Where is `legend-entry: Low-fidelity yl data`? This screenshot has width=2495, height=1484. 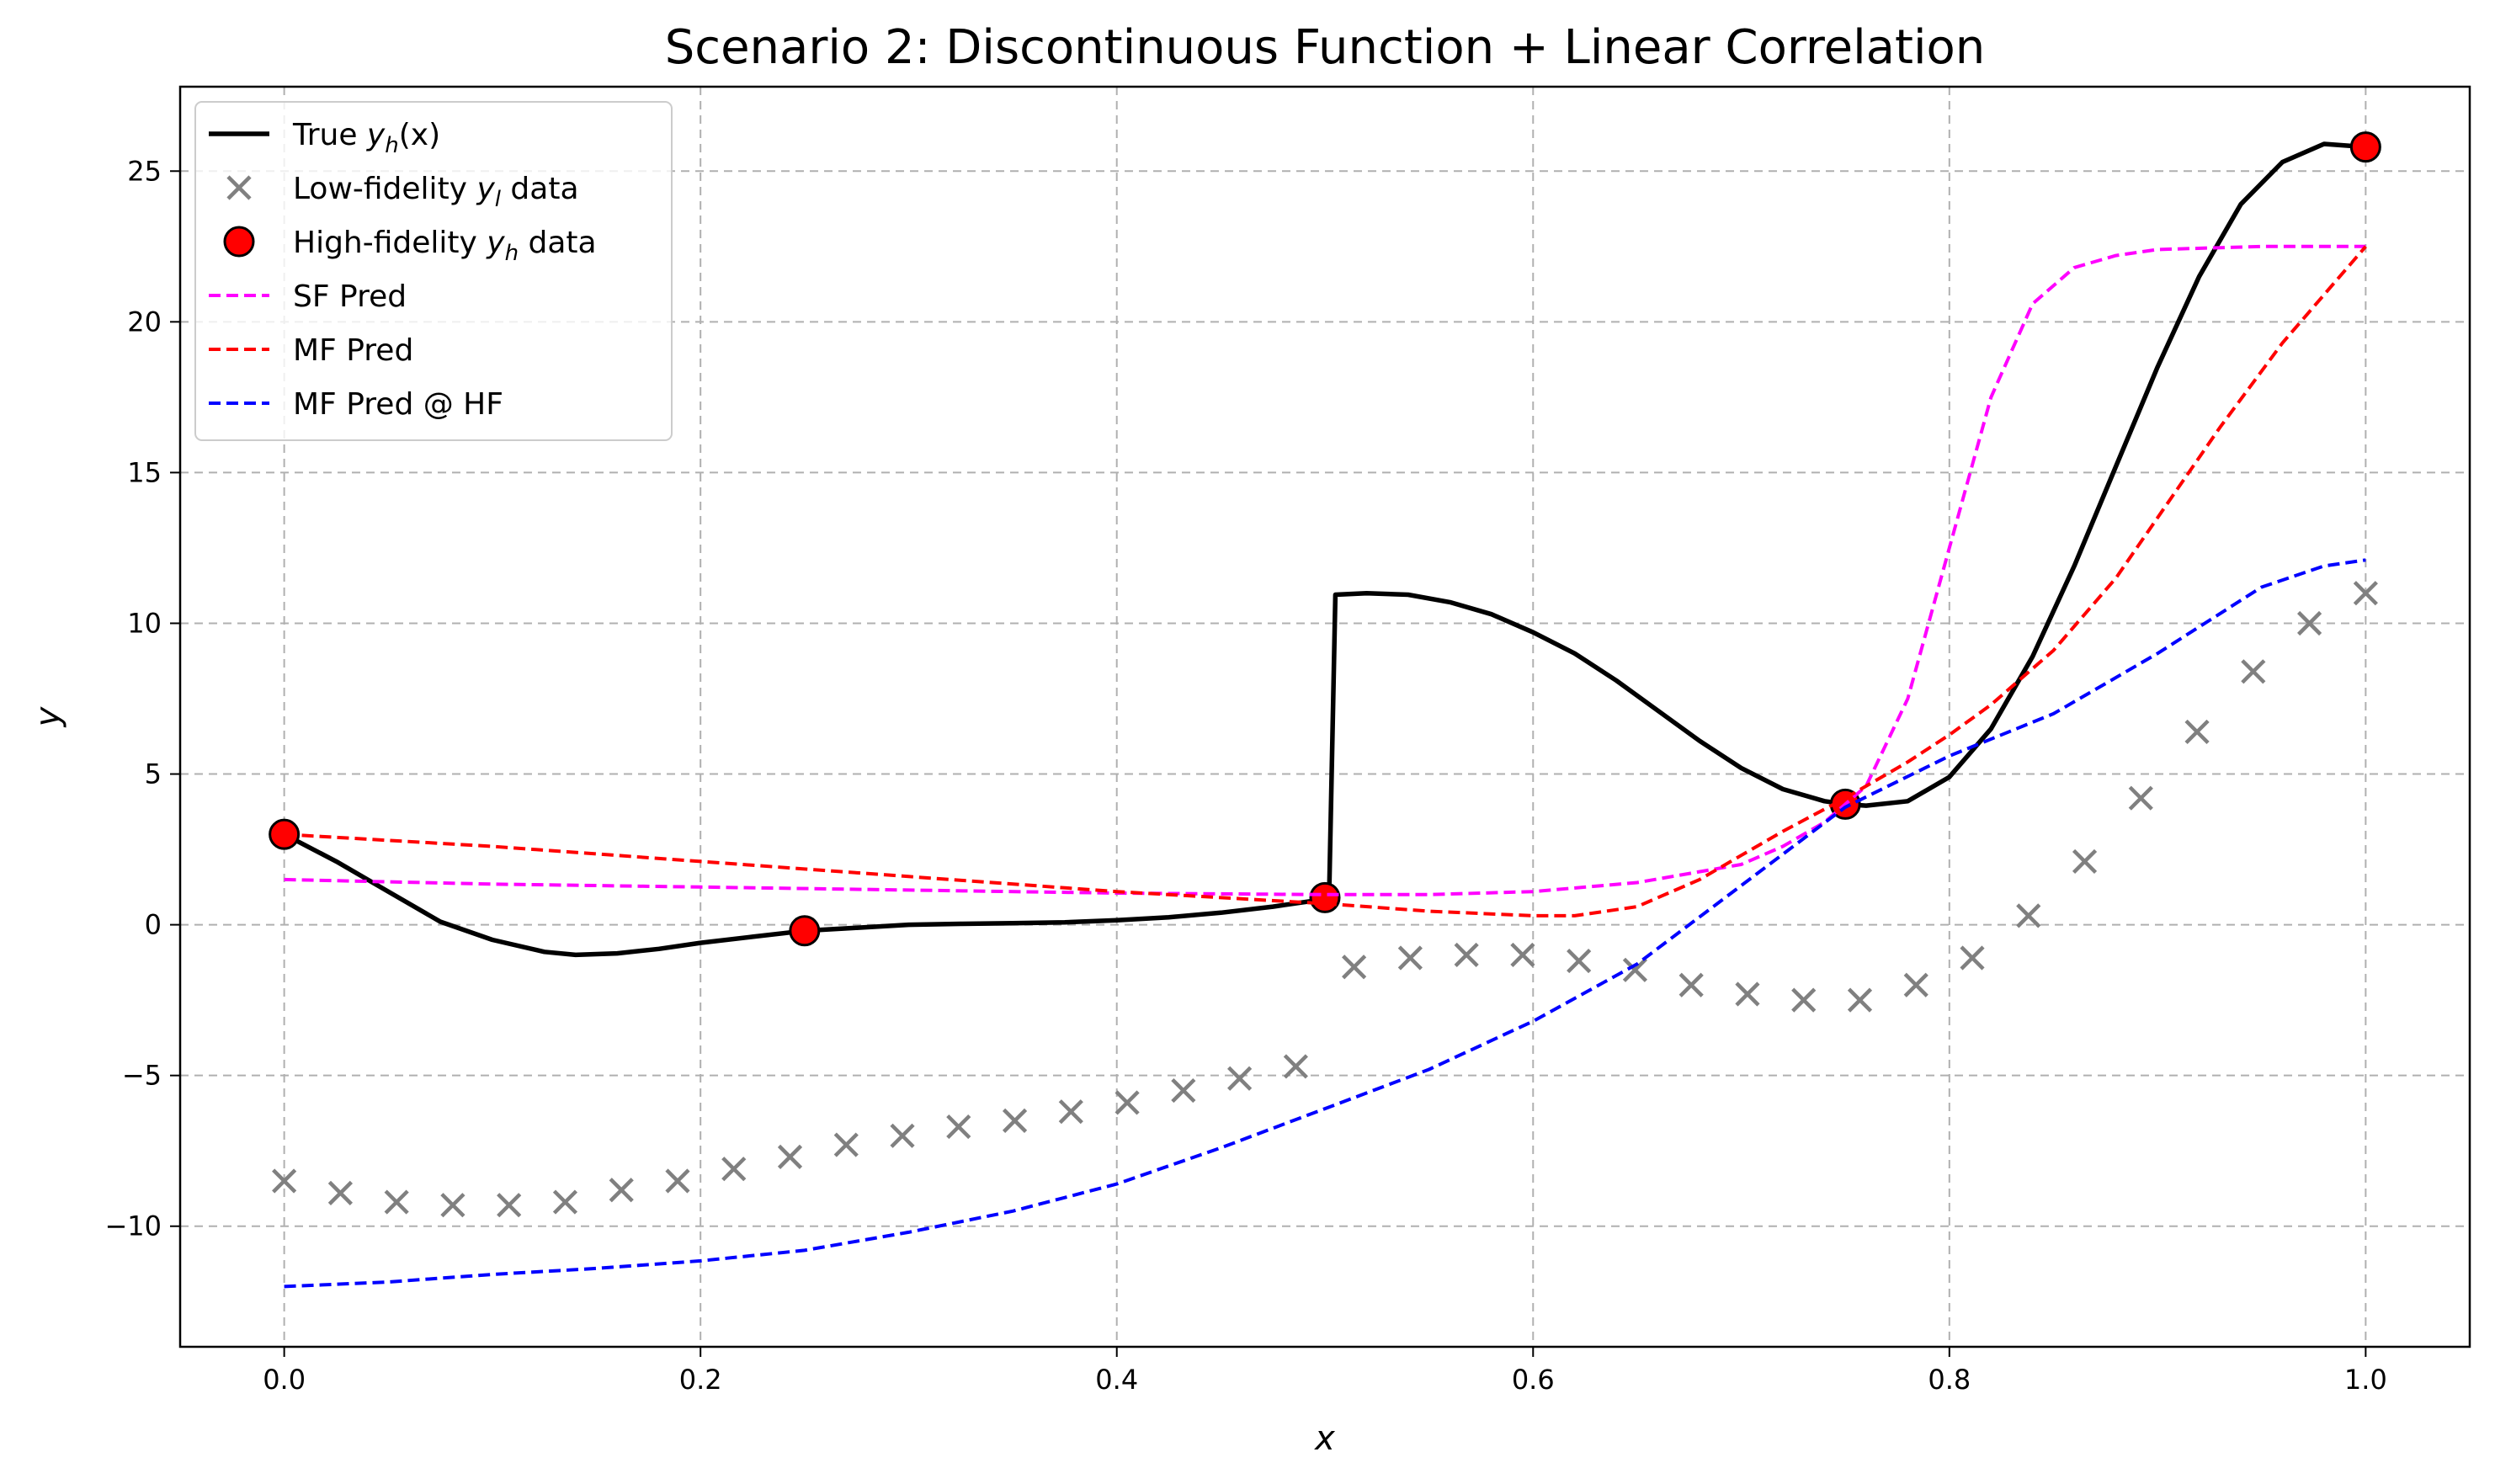
legend-entry: Low-fidelity yl data is located at coordinates (402, 192).